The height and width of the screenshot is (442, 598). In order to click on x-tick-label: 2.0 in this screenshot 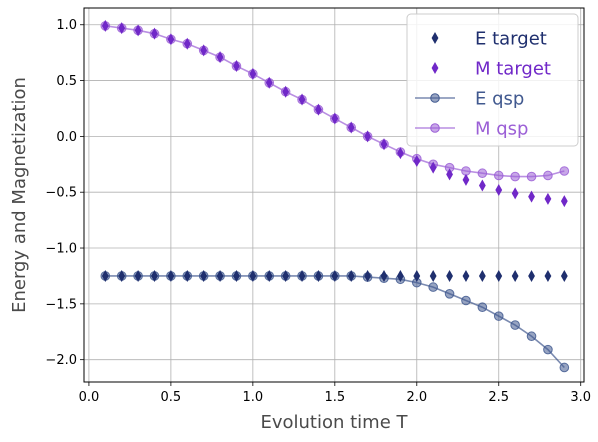, I will do `click(416, 397)`.